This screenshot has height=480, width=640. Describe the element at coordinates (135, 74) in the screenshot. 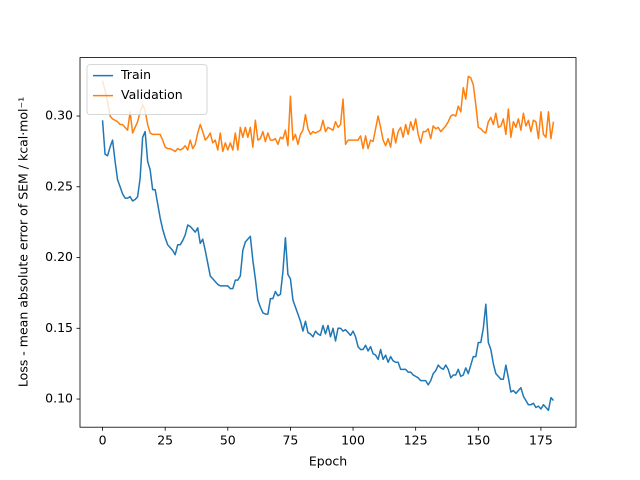

I see `legend-label: Train` at that location.